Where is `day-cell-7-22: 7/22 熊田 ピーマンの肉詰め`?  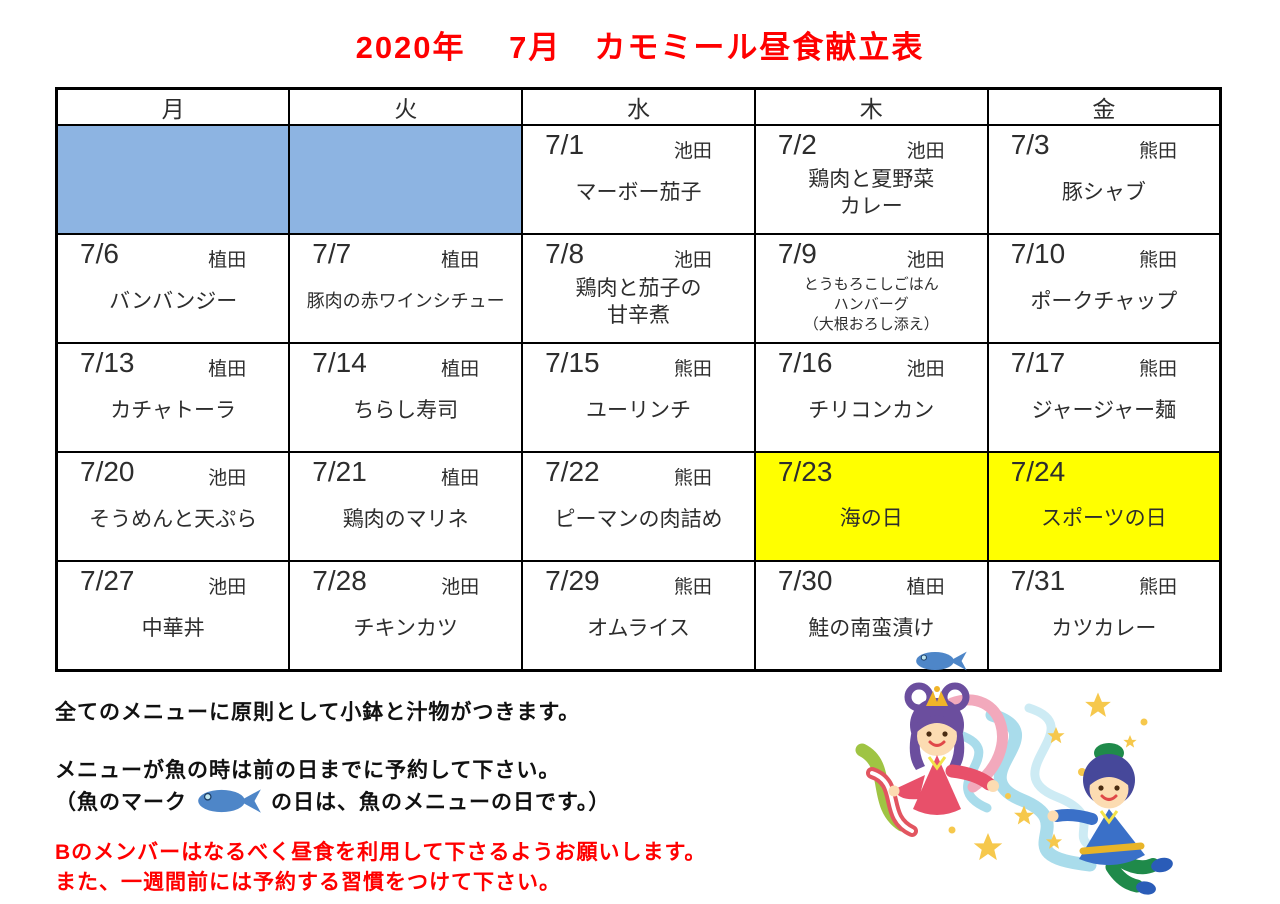
day-cell-7-22: 7/22 熊田 ピーマンの肉詰め is located at coordinates (638, 506).